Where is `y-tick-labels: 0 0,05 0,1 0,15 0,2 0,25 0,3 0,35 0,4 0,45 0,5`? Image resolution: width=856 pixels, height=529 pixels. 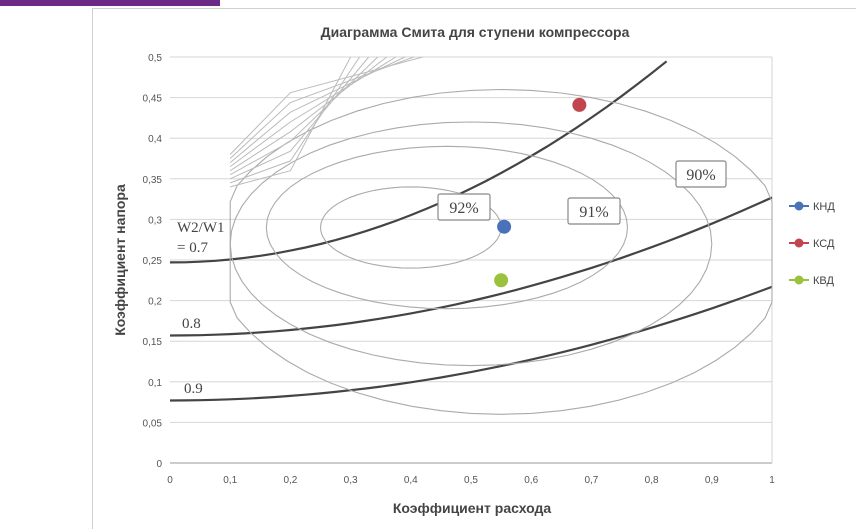
y-tick-labels: 0 0,05 0,1 0,15 0,2 0,25 0,3 0,35 0,4 0,45 0,5 is located at coordinates (153, 261).